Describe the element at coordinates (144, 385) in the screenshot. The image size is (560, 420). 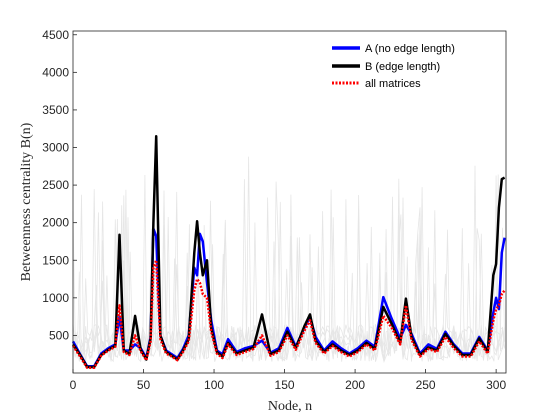
I see `x-tick-label: 50` at that location.